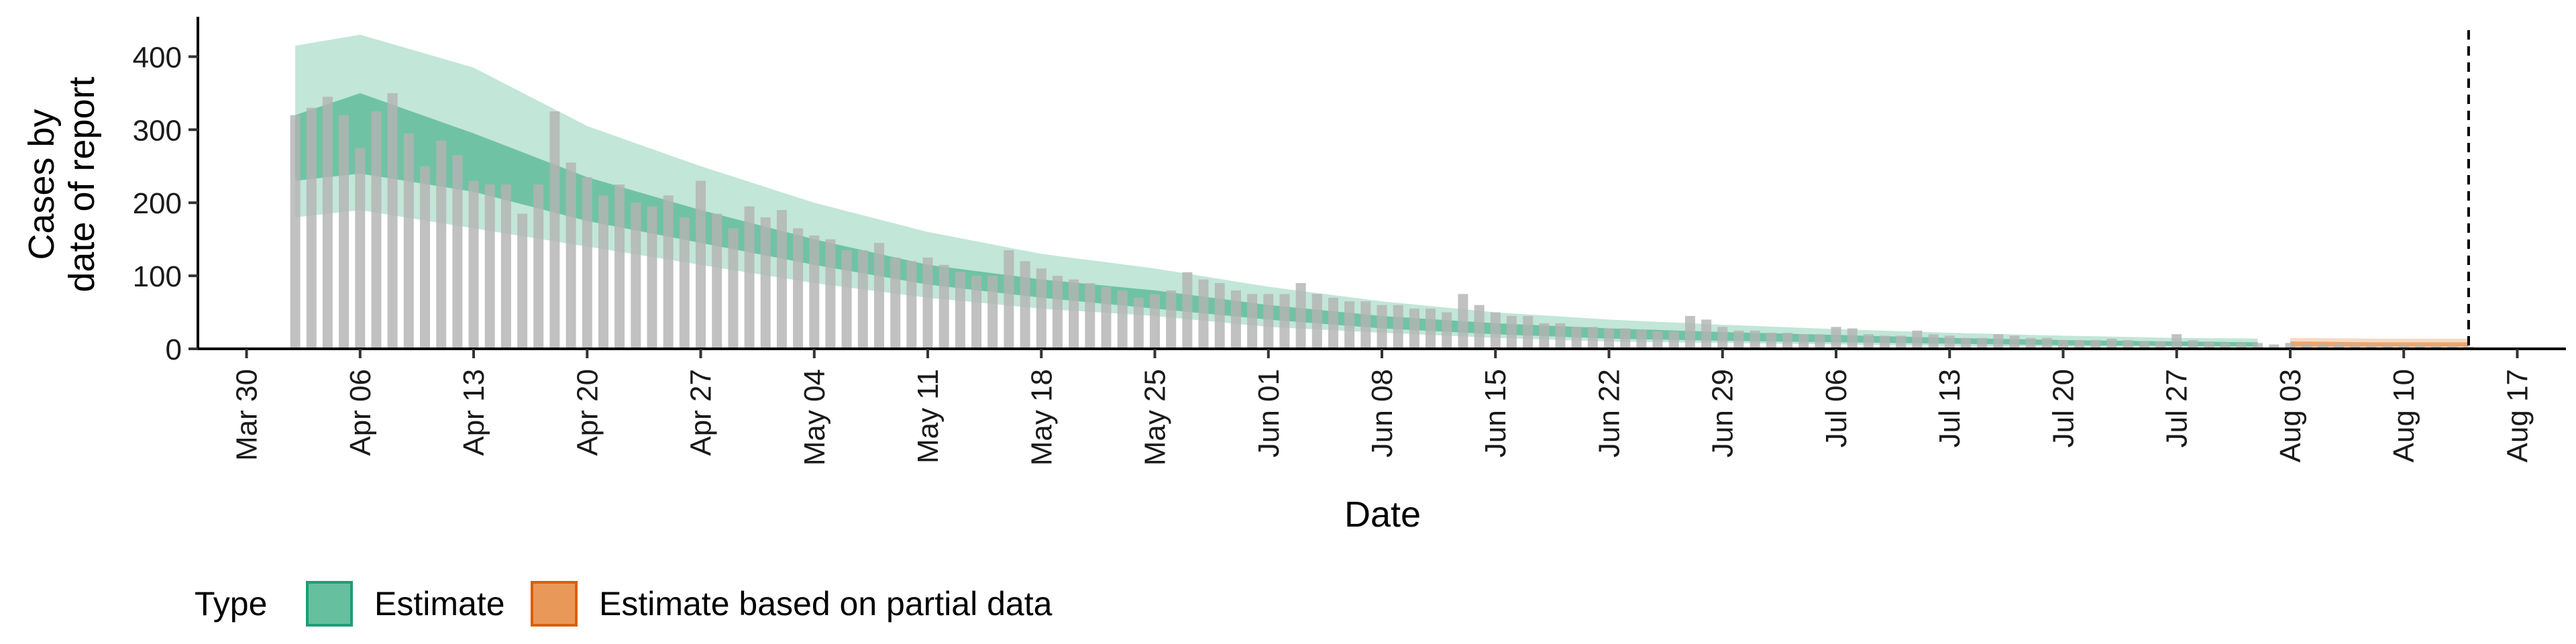 This screenshot has height=644, width=2576. What do you see at coordinates (826, 604) in the screenshot?
I see `legend-label: Estimate based on partial data` at bounding box center [826, 604].